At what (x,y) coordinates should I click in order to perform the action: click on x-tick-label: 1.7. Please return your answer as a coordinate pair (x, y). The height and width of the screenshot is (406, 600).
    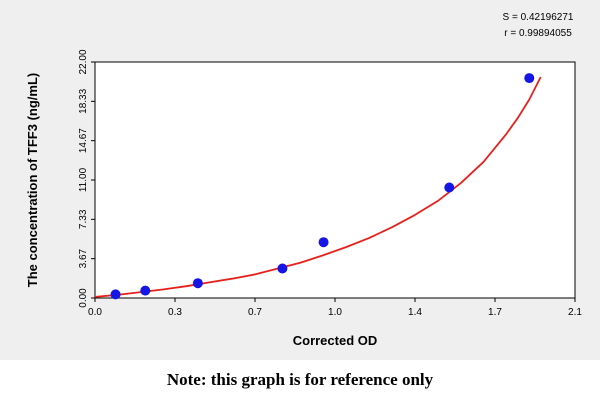
    Looking at the image, I should click on (495, 312).